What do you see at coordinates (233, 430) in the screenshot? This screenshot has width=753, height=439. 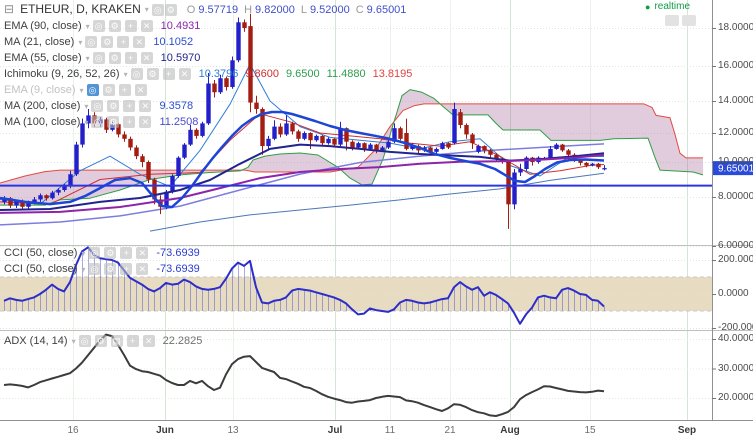 I see `time-axis-label-13: 13` at bounding box center [233, 430].